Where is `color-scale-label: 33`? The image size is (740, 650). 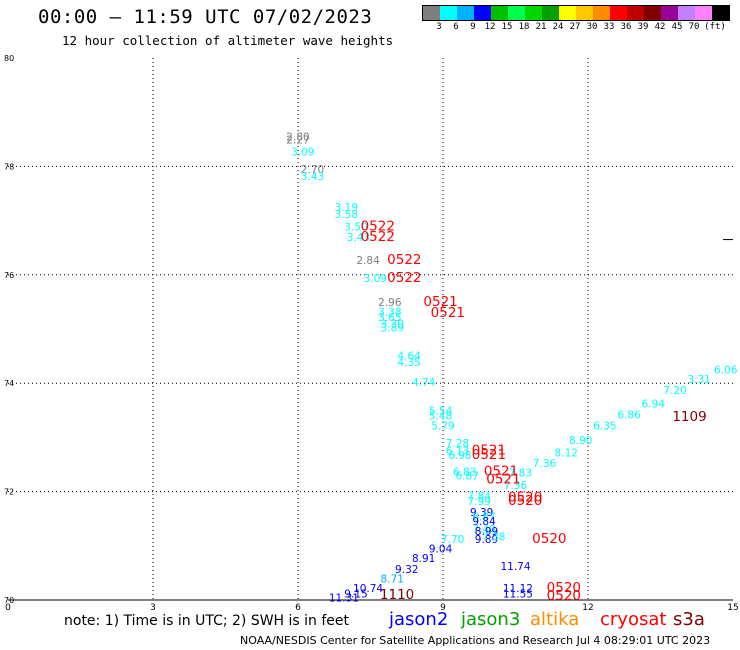 color-scale-label: 33 is located at coordinates (609, 27).